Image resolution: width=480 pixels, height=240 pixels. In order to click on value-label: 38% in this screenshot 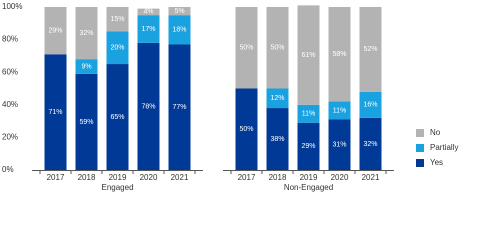, I will do `click(277, 139)`.